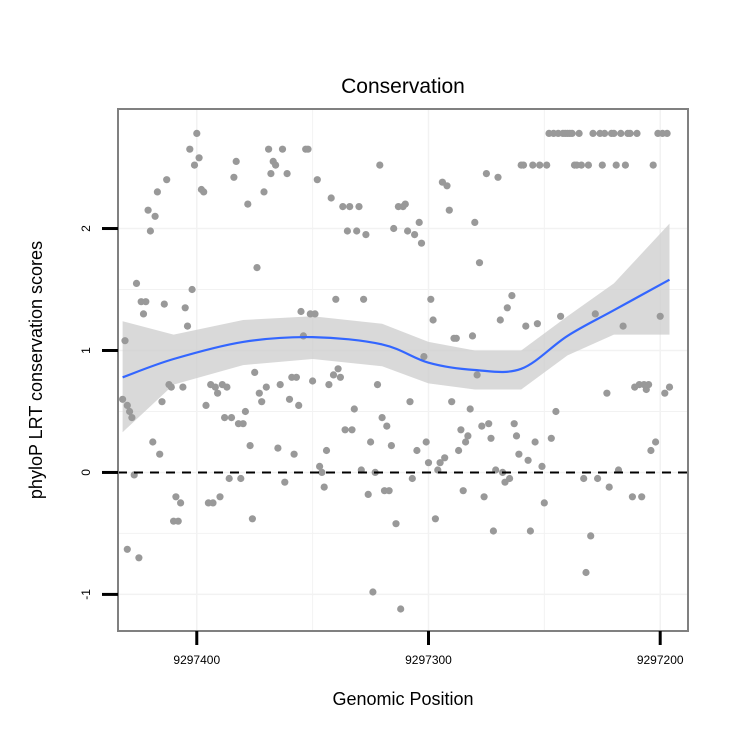 This screenshot has height=750, width=750. I want to click on y-tick-label: -1, so click(86, 594).